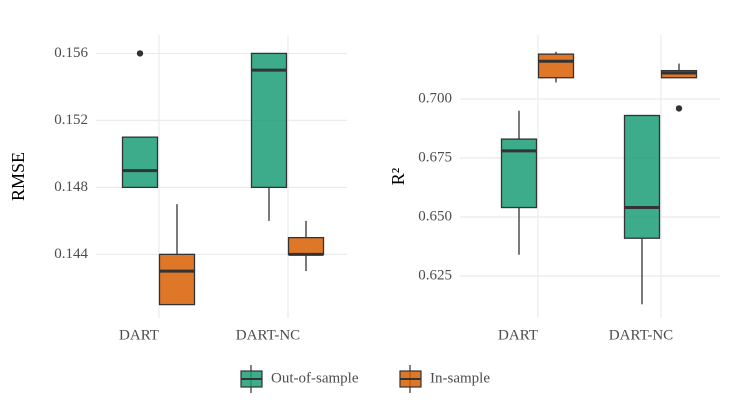 Image resolution: width=747 pixels, height=403 pixels. Describe the element at coordinates (18, 176) in the screenshot. I see `y-axis-title: RMSE` at that location.